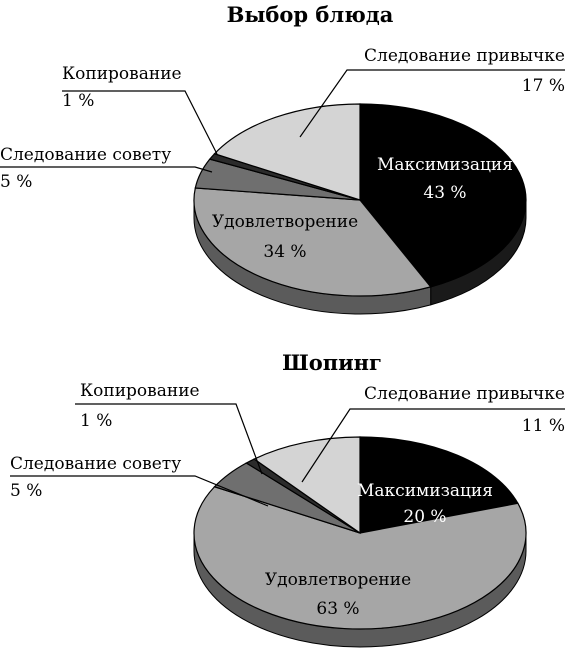  Describe the element at coordinates (332, 362) in the screenshot. I see `chart-title-shopping: Шопинг` at that location.